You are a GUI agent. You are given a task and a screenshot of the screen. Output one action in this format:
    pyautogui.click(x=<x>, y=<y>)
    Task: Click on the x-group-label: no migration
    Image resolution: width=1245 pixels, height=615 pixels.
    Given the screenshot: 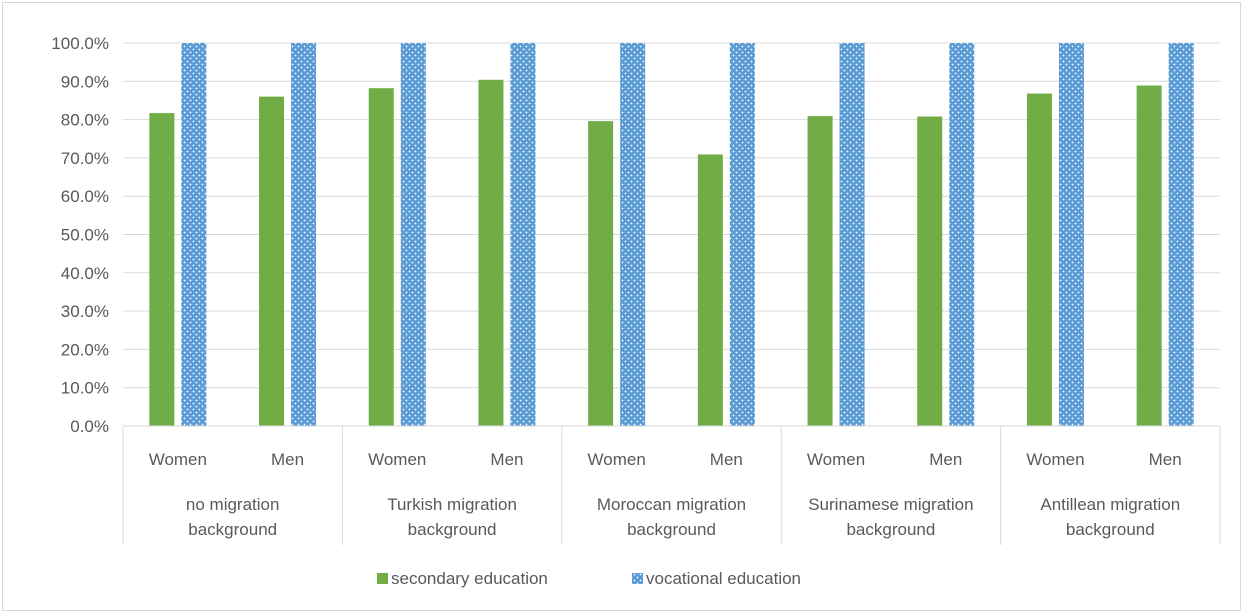 What is the action you would take?
    pyautogui.click(x=233, y=504)
    